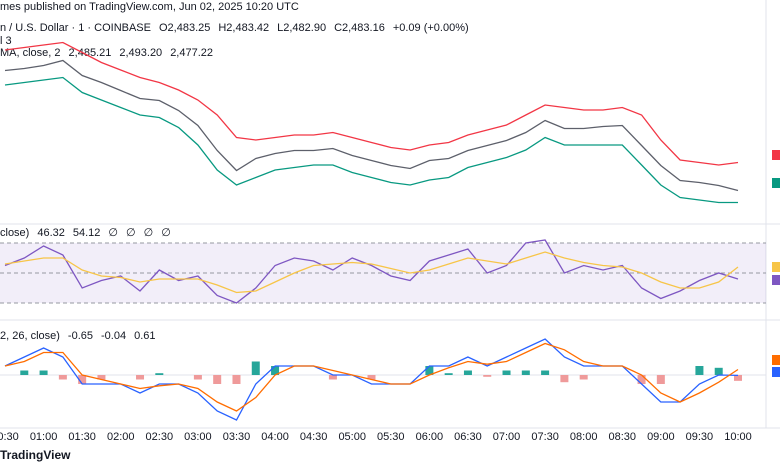 This screenshot has height=470, width=780. What do you see at coordinates (391, 437) in the screenshot?
I see `x-tick-label: 05:30` at bounding box center [391, 437].